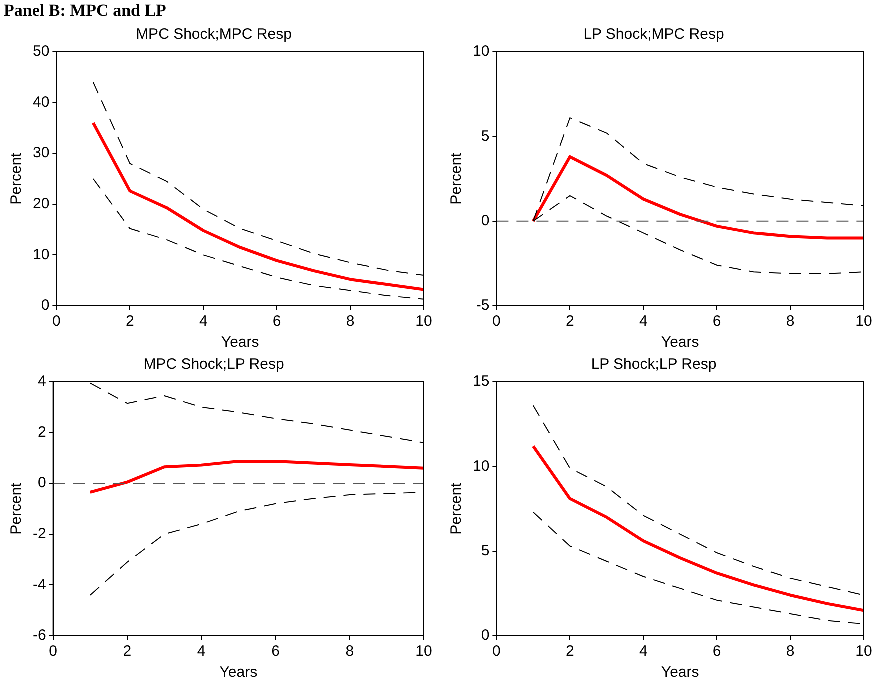 The width and height of the screenshot is (881, 683). I want to click on y-tick-label: -4, so click(39, 585).